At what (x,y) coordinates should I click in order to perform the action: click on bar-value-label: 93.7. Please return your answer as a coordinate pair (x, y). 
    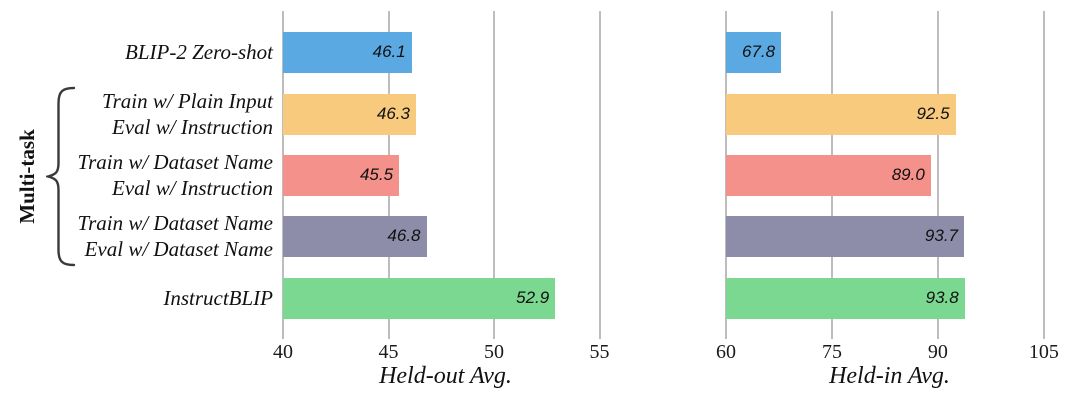
    Looking at the image, I should click on (941, 235).